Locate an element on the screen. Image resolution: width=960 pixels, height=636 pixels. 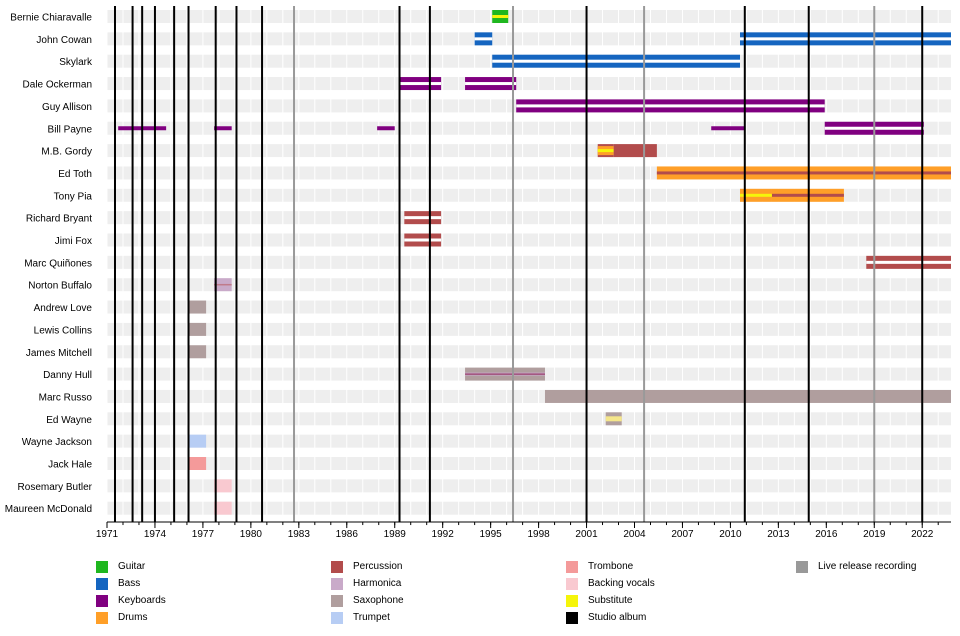
member-label: Richard Bryant is located at coordinates (59, 219).